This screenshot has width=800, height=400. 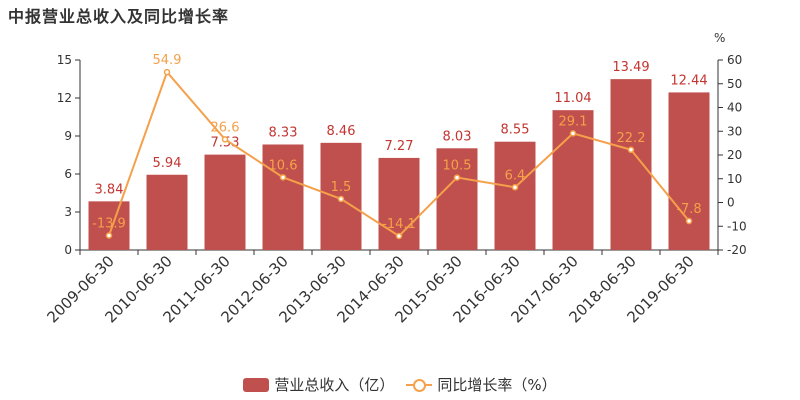 I want to click on right-tick-label: 20, so click(x=734, y=155).